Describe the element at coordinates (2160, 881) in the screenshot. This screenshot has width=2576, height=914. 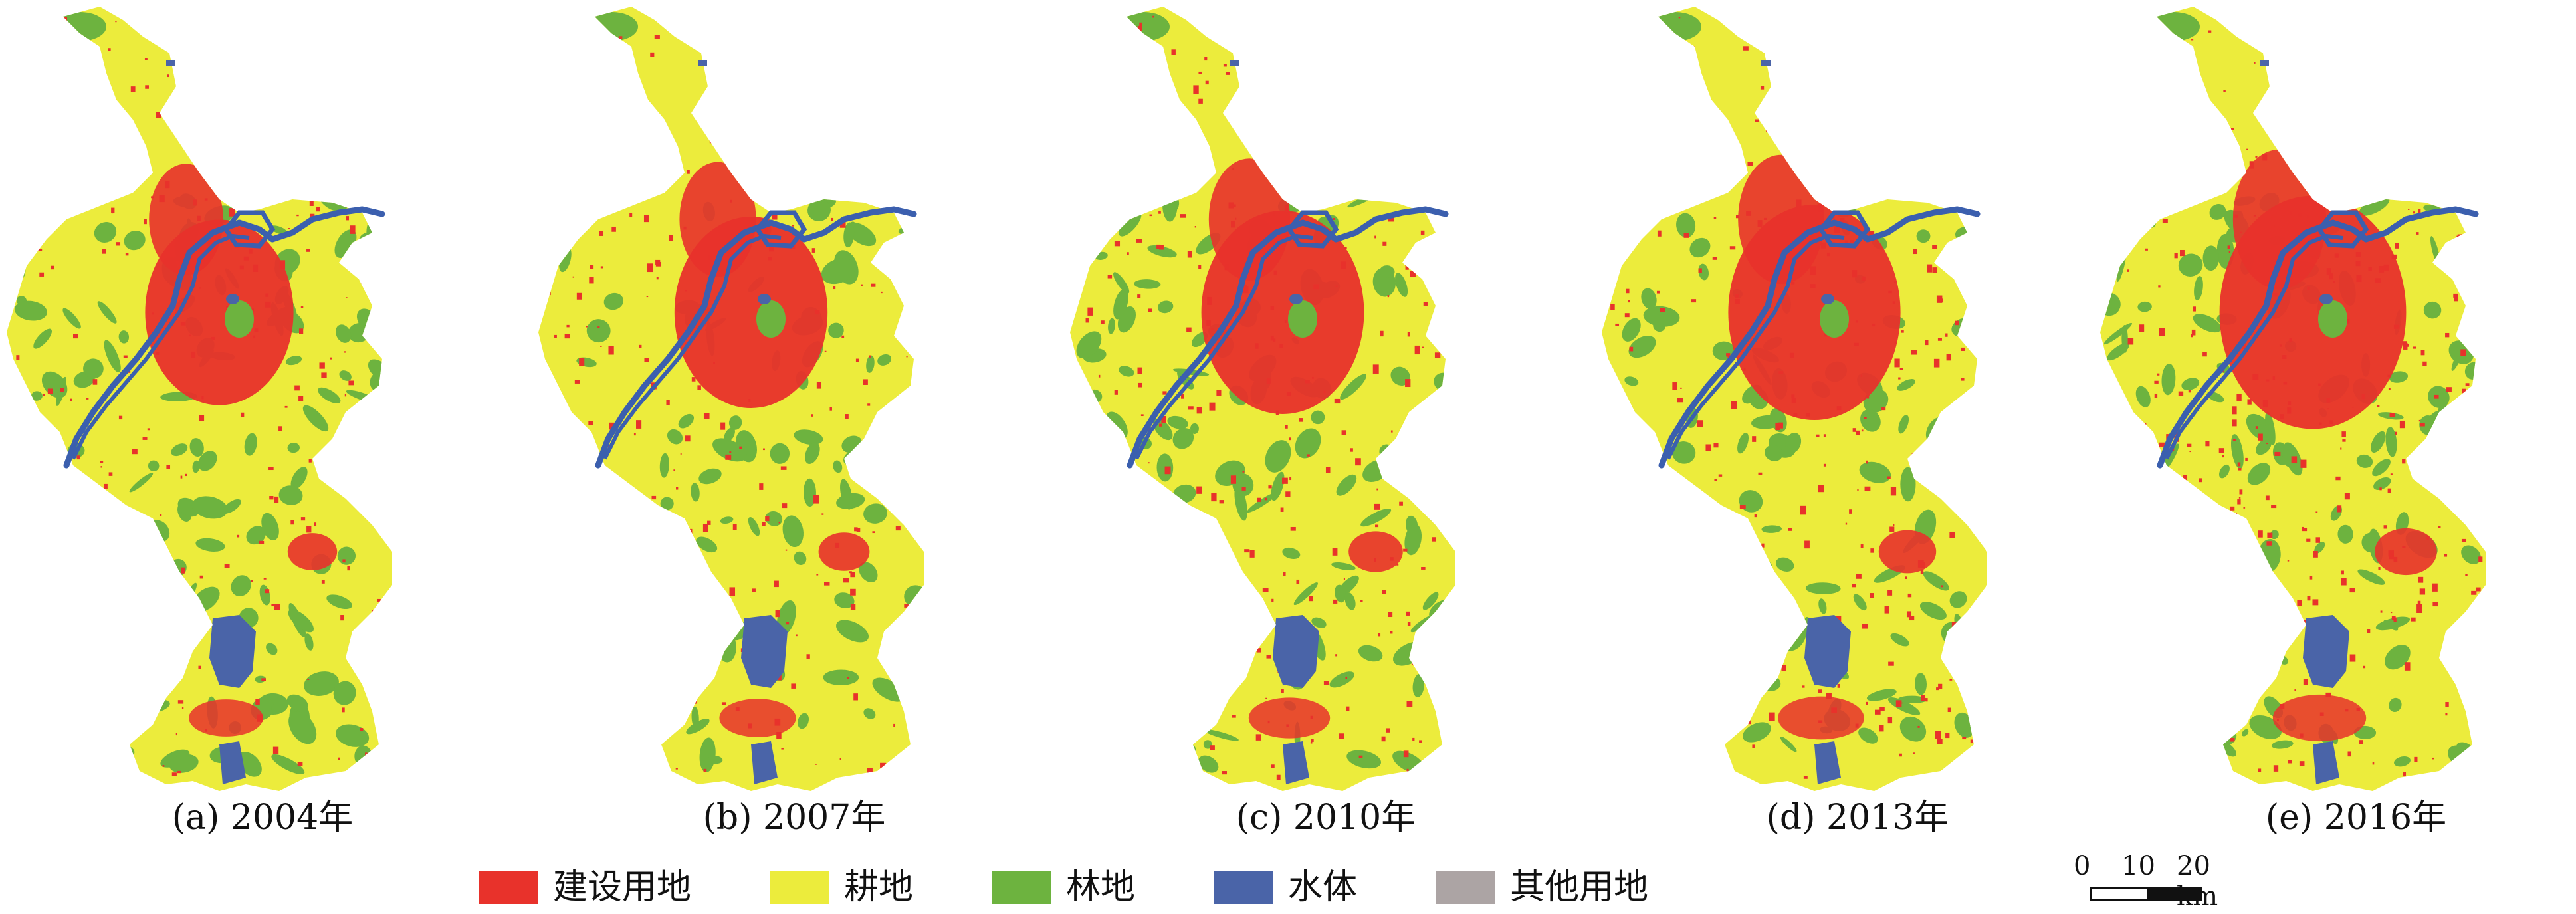
I see `scale-bar-labels: 0 10 20 km` at that location.